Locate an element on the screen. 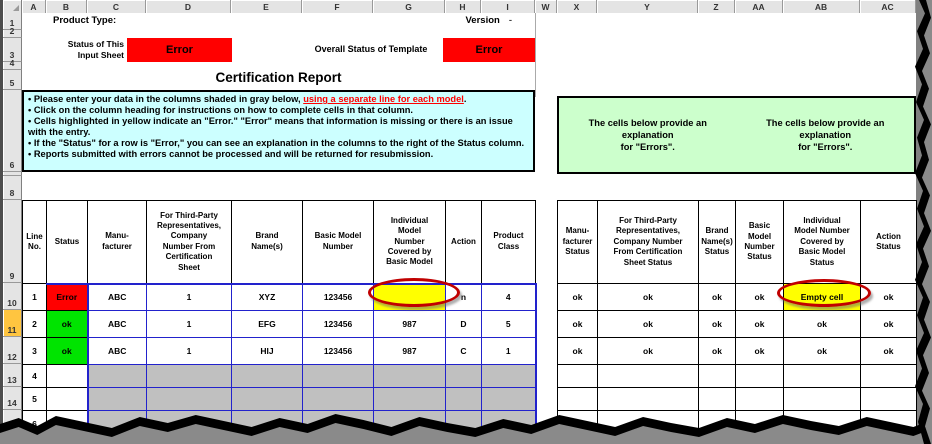 This screenshot has height=444, width=932. cell-line-no: 5 is located at coordinates (34, 399).